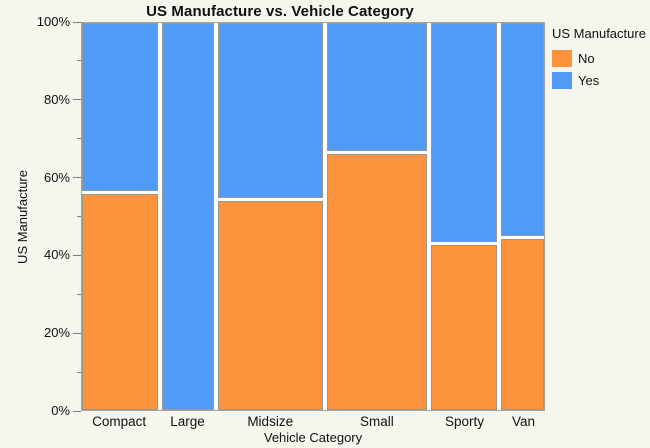 This screenshot has width=650, height=448. What do you see at coordinates (56, 333) in the screenshot?
I see `y-tick-label-20: 20%` at bounding box center [56, 333].